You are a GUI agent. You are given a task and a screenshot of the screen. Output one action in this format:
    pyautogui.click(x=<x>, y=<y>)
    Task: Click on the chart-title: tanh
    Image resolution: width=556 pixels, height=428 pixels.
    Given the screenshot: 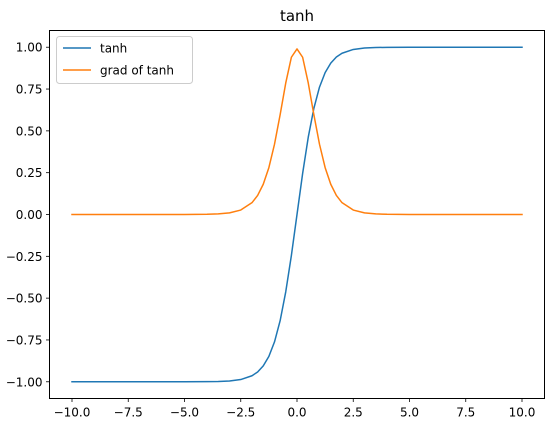 What is the action you would take?
    pyautogui.click(x=297, y=16)
    